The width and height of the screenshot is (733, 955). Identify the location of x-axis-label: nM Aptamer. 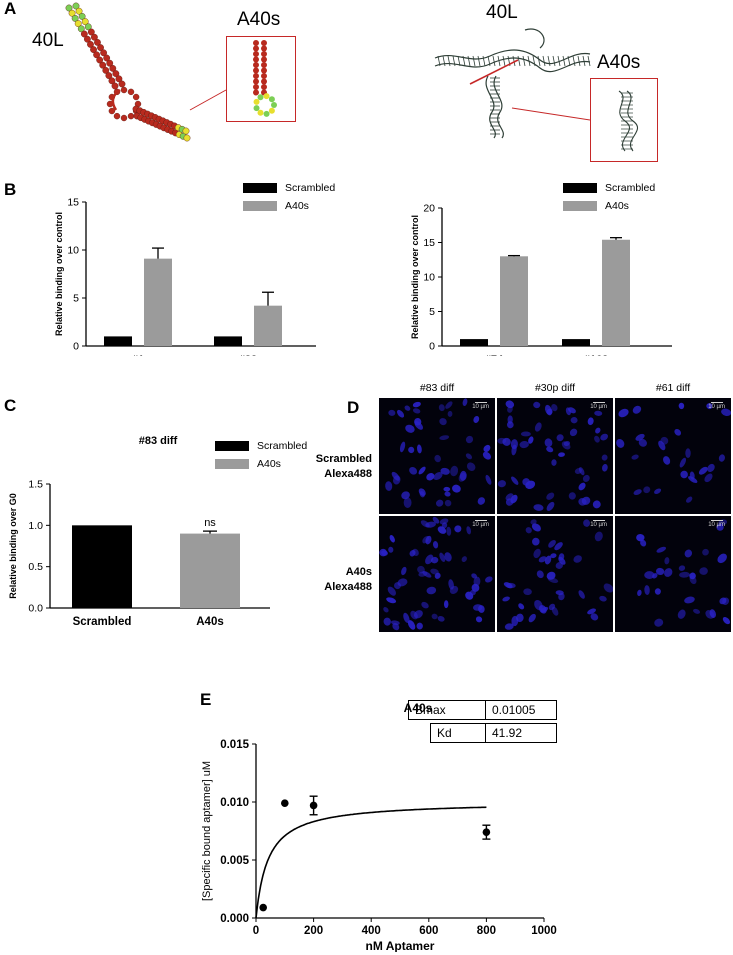
(400, 945).